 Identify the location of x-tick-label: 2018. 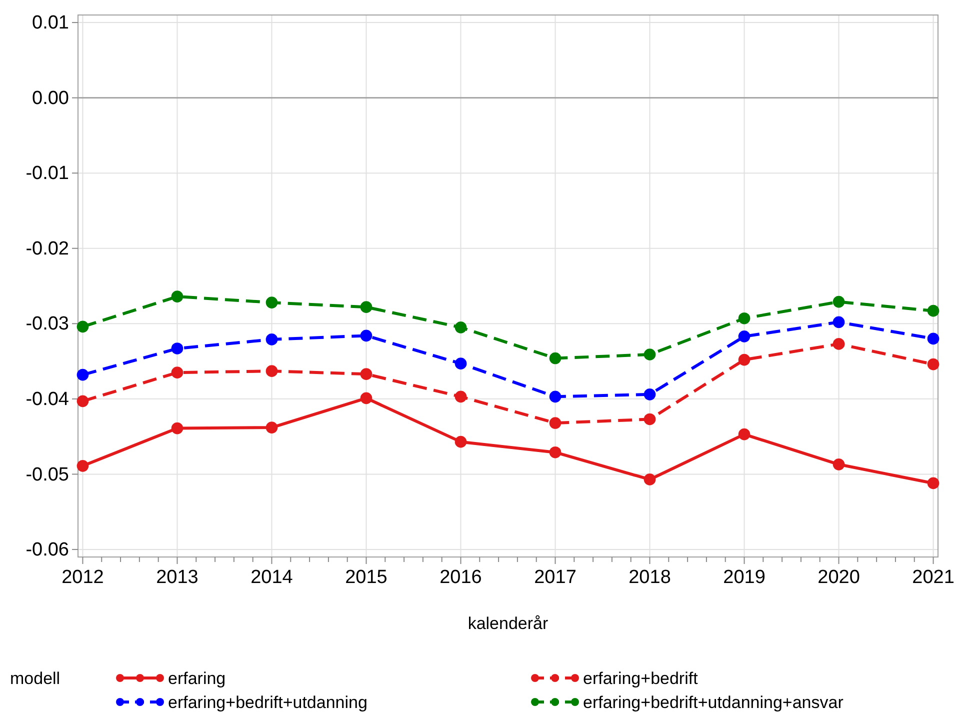
(649, 577).